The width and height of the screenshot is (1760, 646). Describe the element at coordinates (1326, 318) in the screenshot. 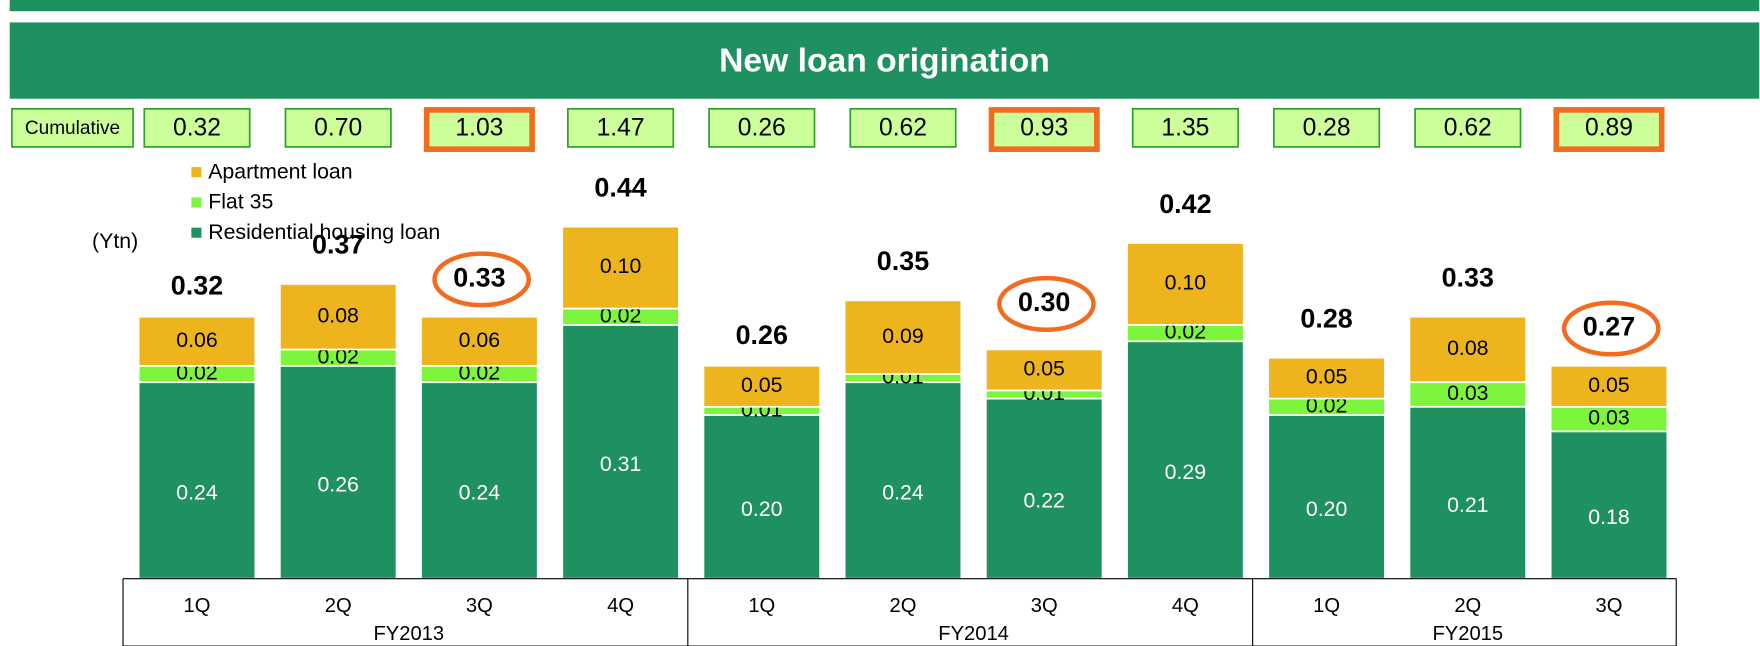

I see `total-label: 0.28` at that location.